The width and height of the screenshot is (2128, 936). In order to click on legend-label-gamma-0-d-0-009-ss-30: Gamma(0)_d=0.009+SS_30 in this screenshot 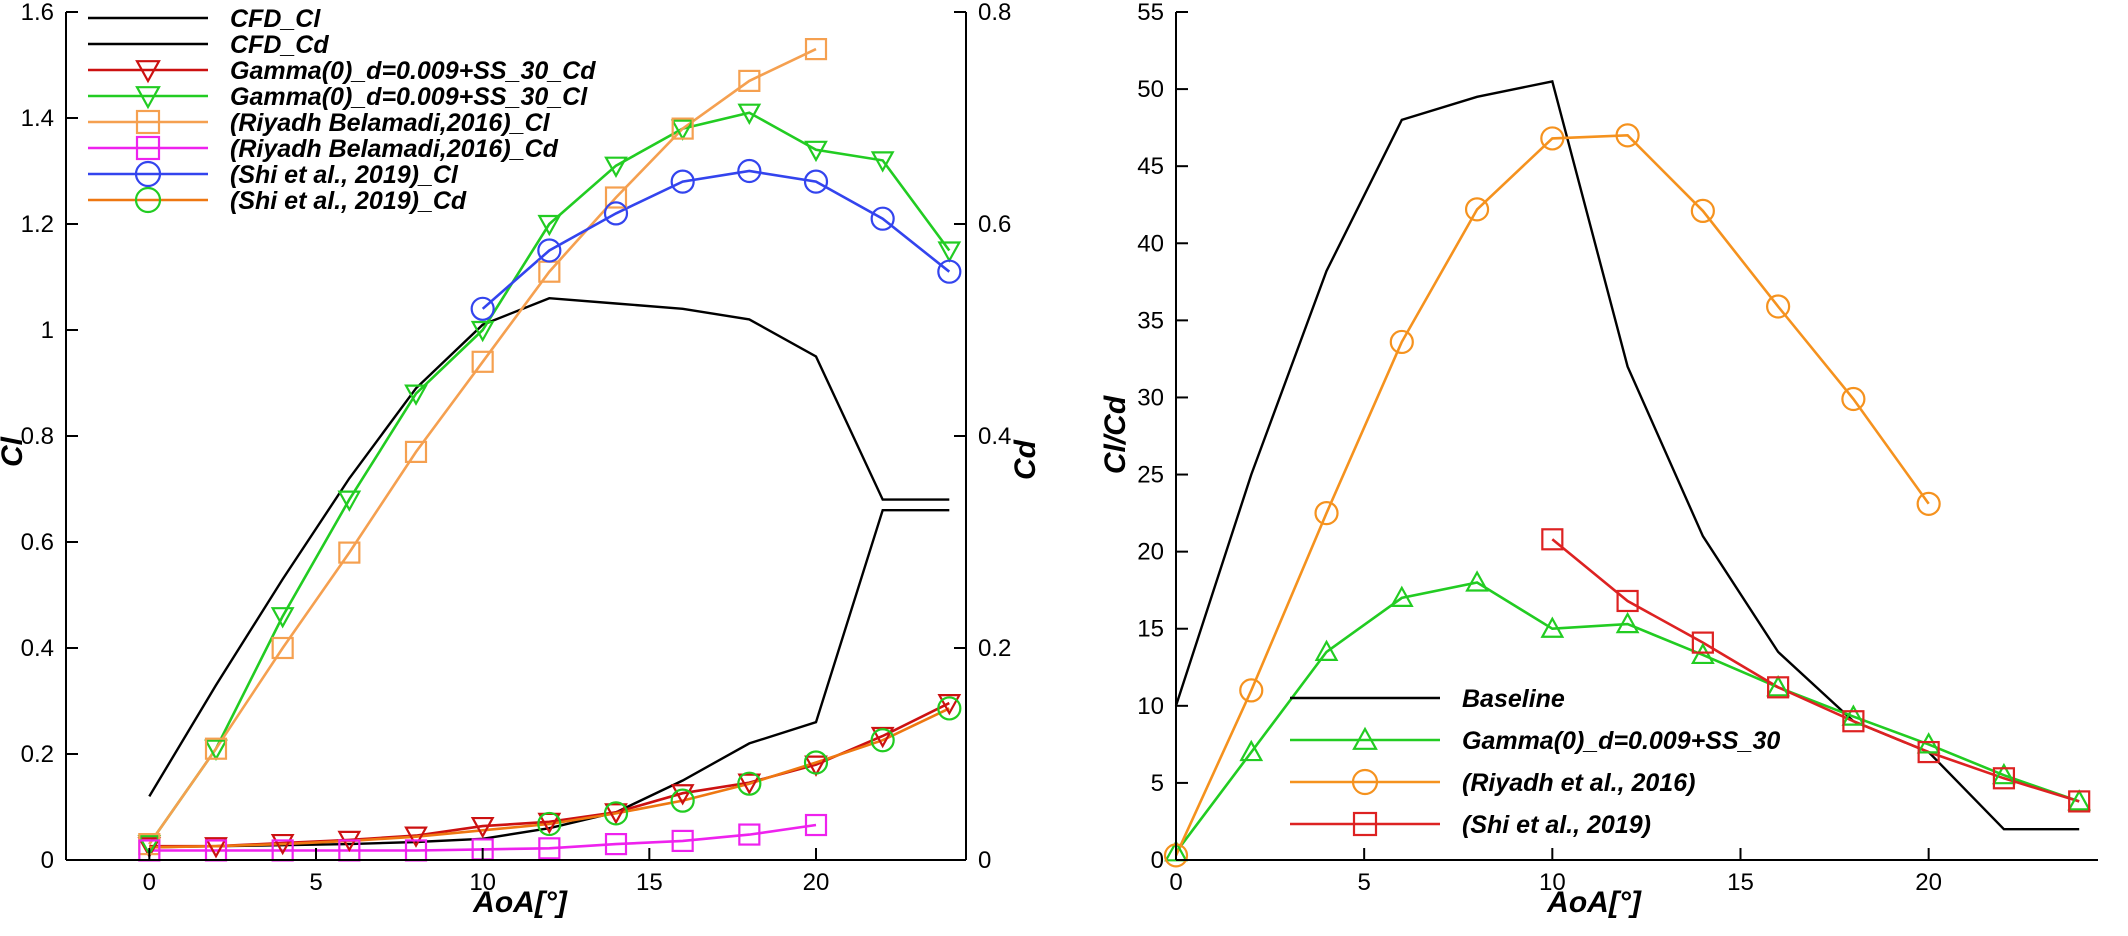, I will do `click(1621, 741)`.